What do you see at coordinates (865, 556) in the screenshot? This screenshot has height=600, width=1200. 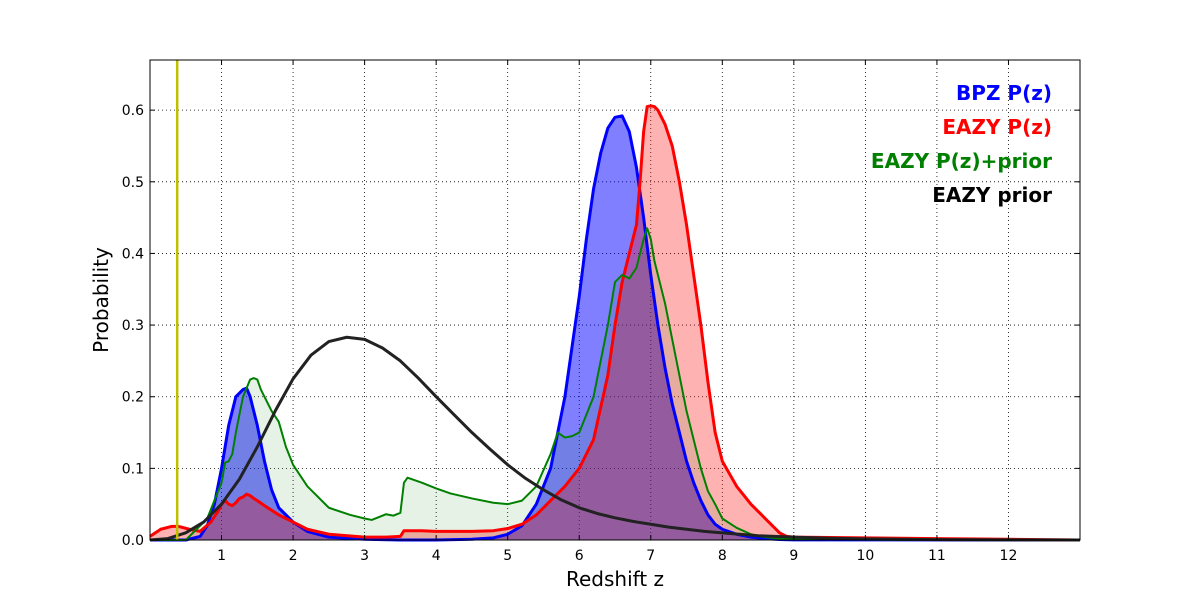 I see `x-tick-label: 10` at bounding box center [865, 556].